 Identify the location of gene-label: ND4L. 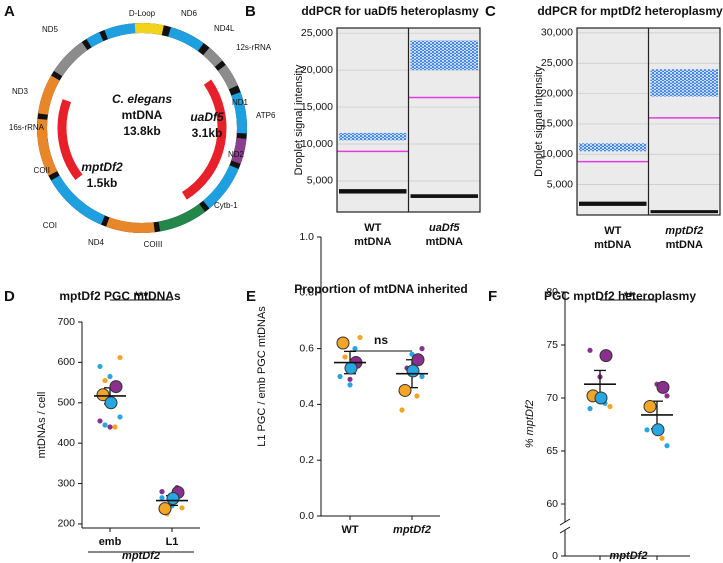
(224, 28).